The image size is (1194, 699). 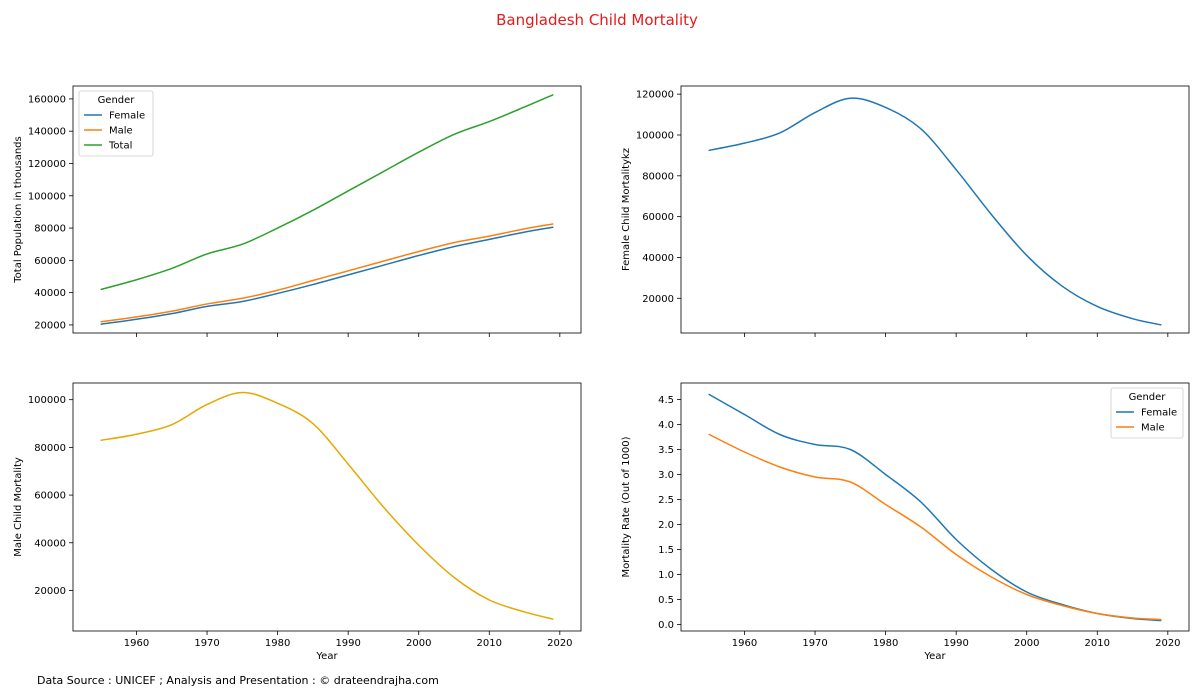 I want to click on y-tick-label: 160000, so click(x=47, y=99).